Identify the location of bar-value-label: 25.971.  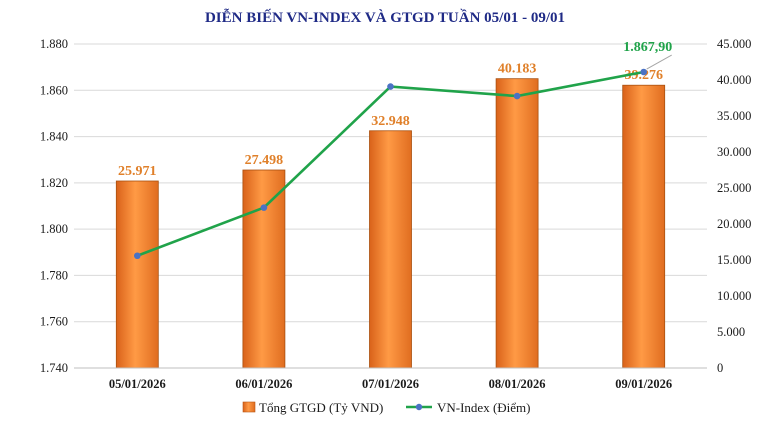
(137, 171).